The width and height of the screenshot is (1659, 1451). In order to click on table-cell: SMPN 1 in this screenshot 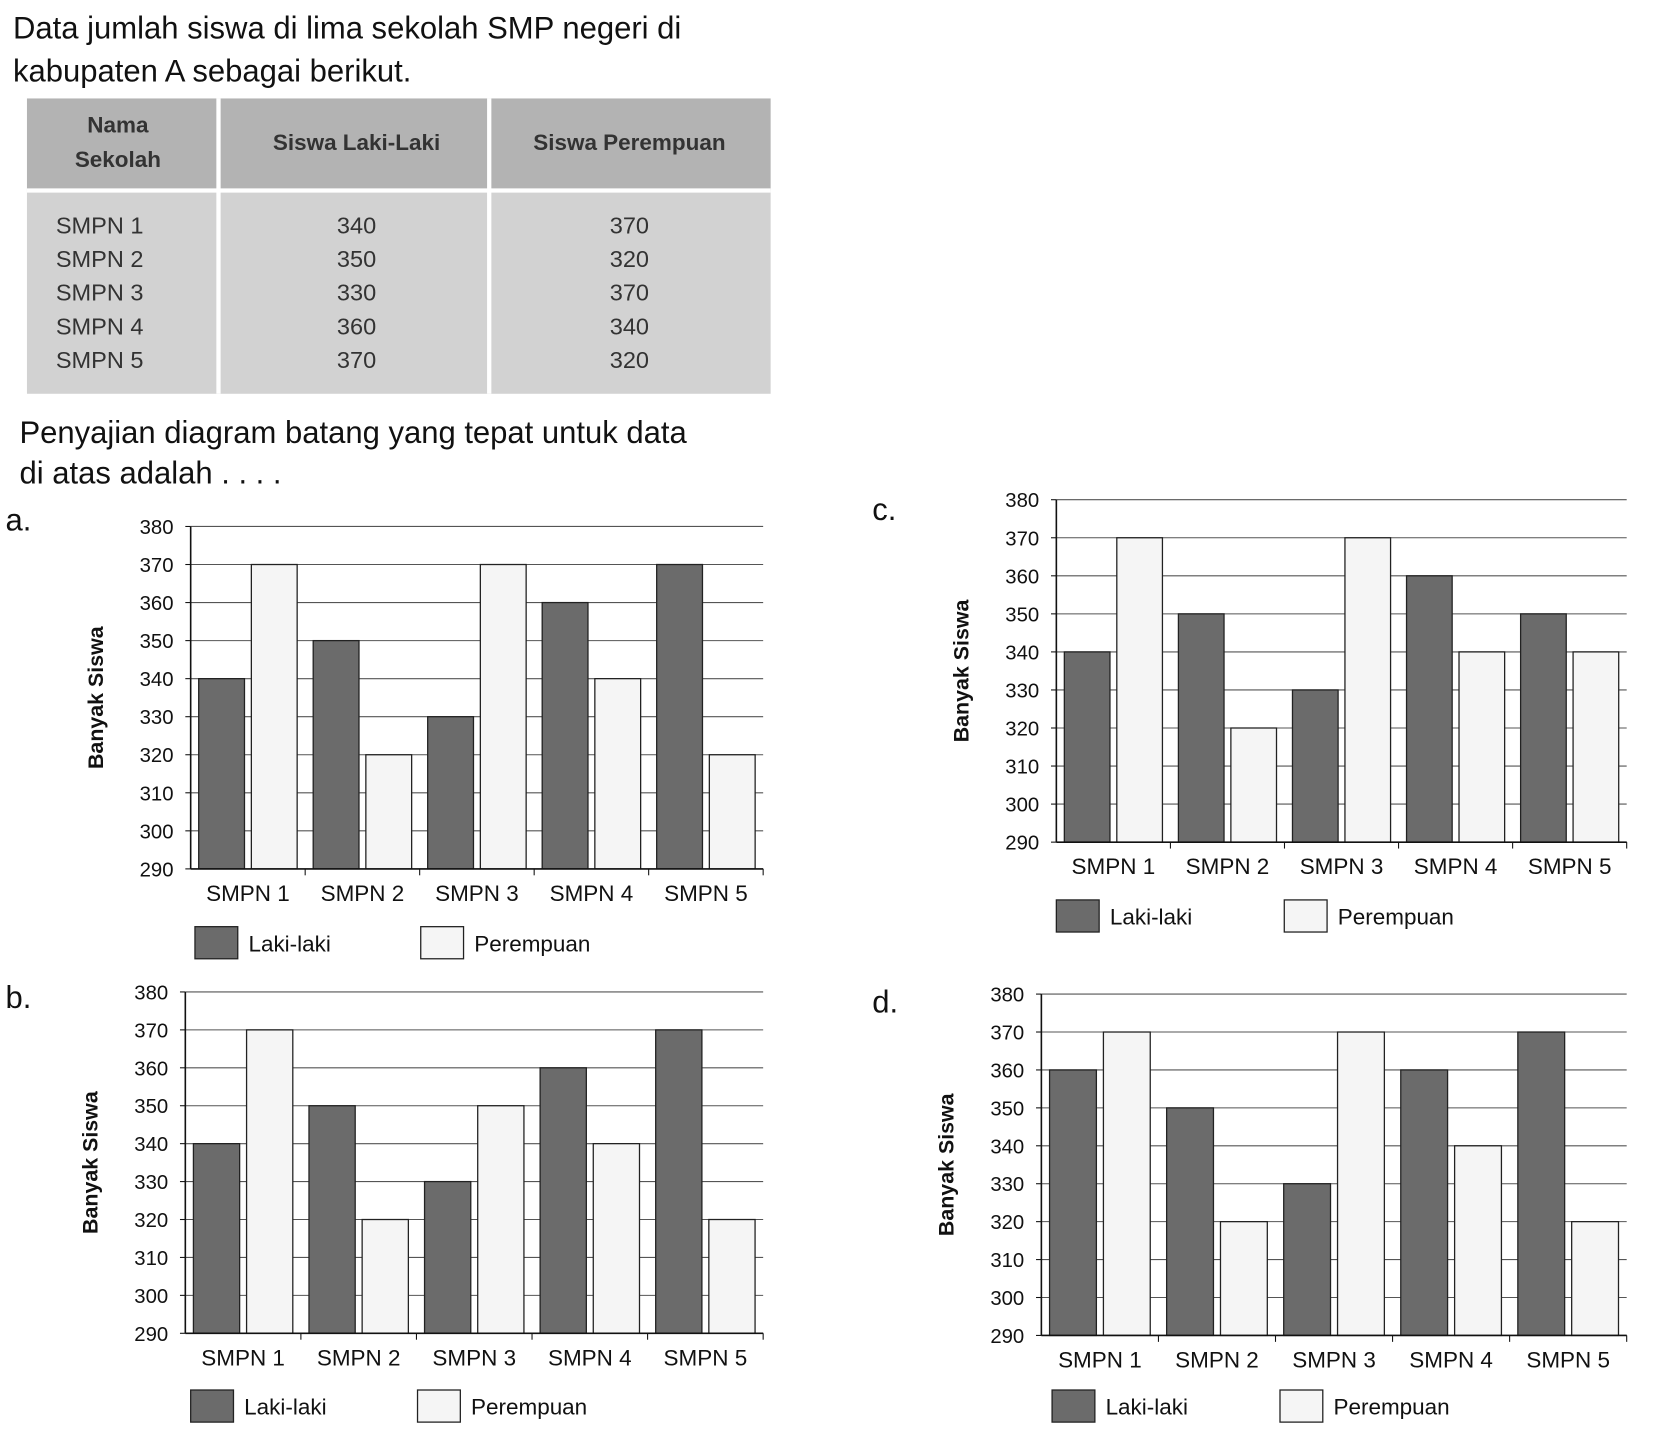, I will do `click(100, 225)`.